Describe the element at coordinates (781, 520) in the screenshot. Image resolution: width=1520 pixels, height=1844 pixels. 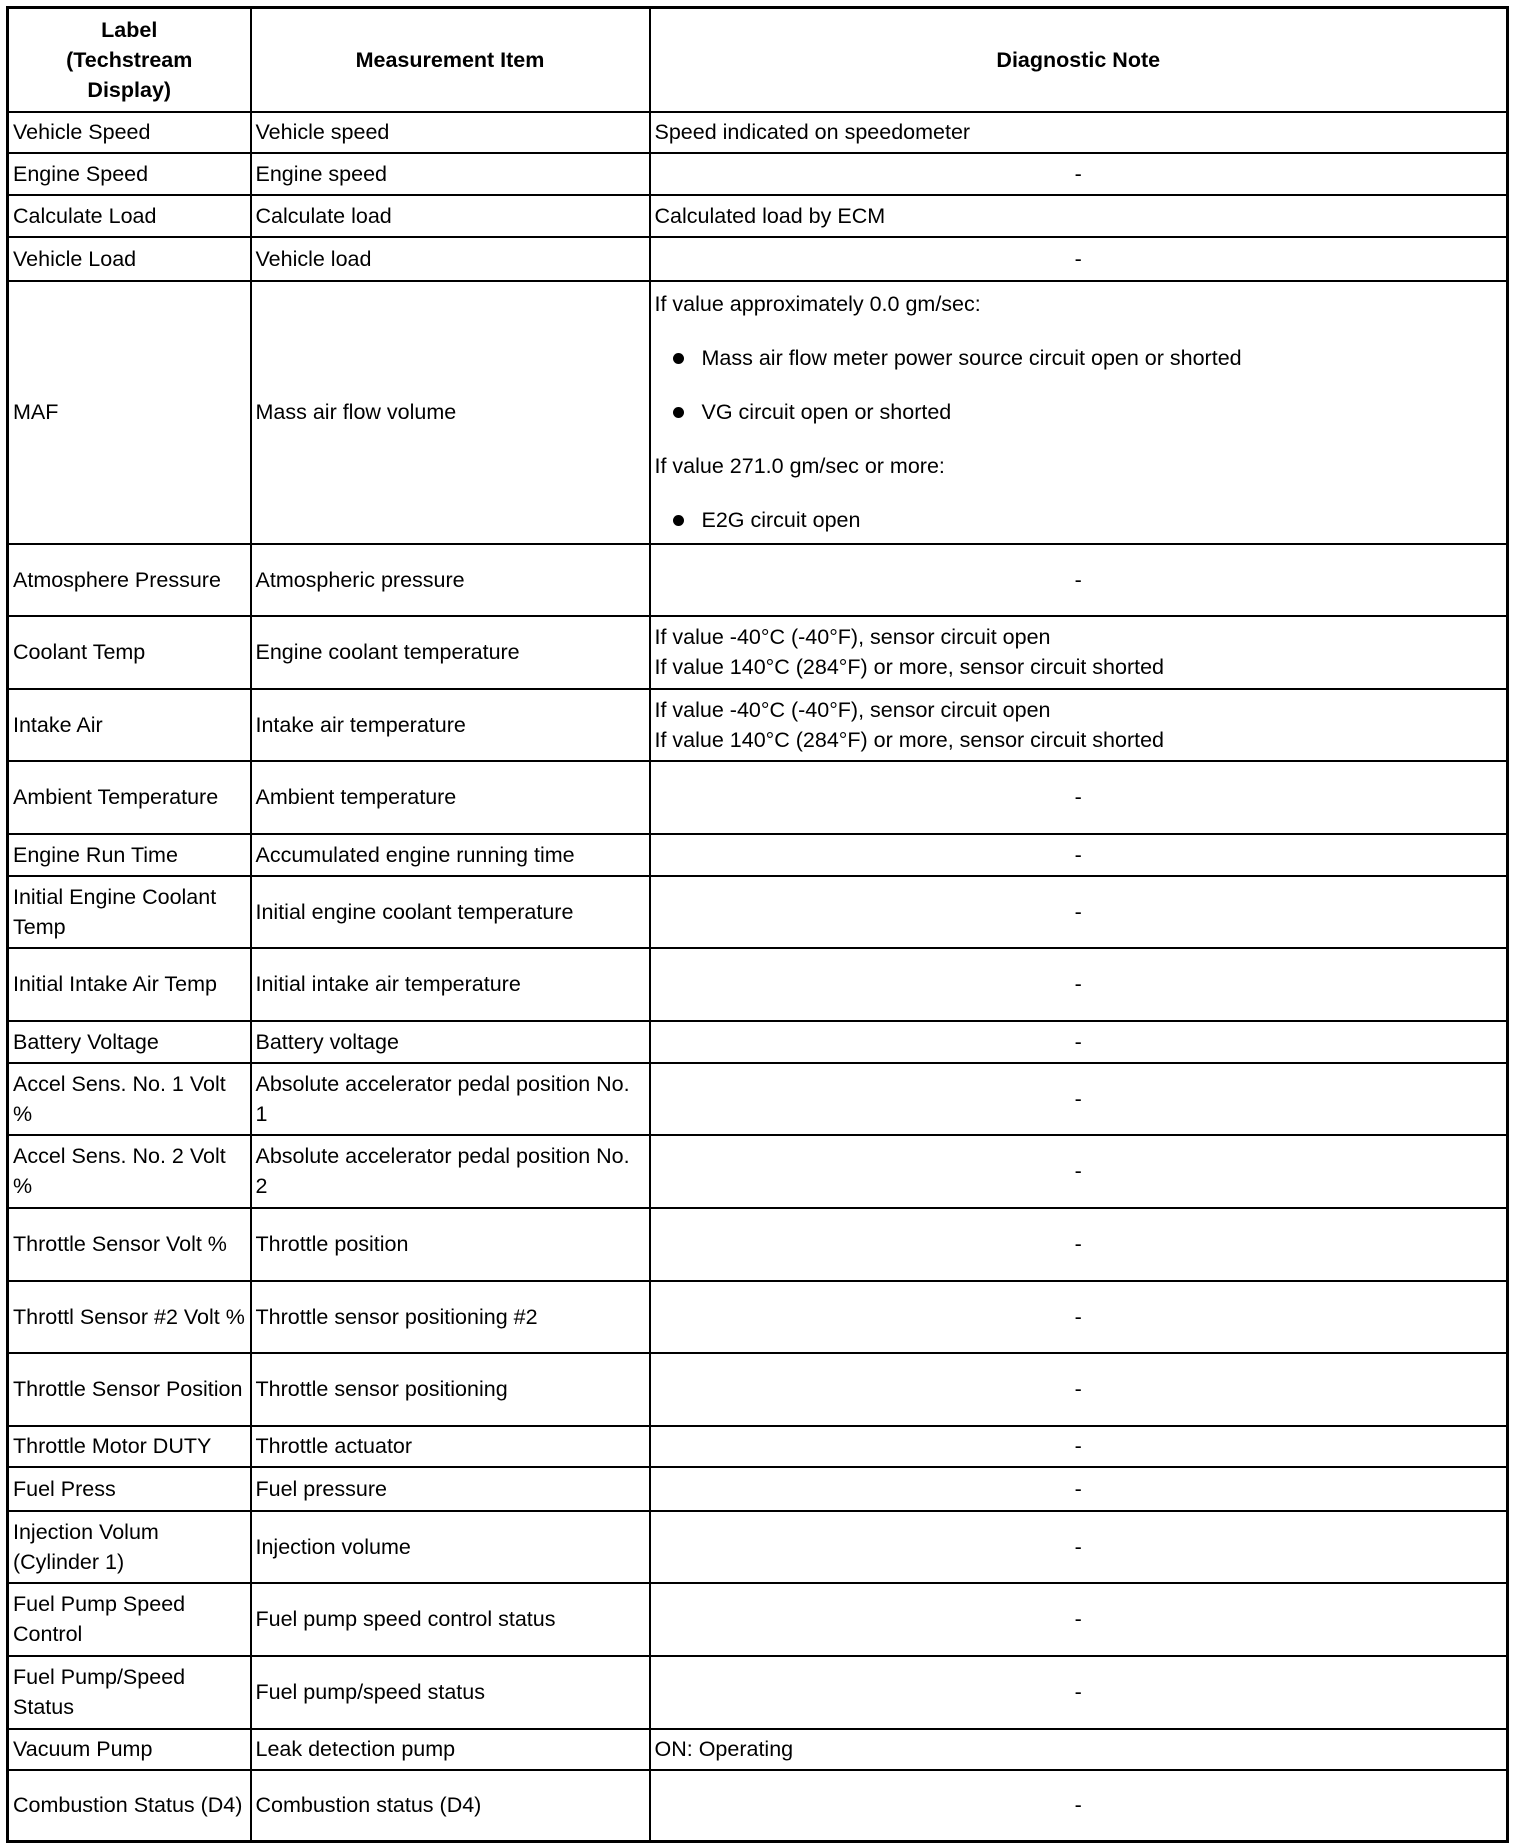
I see `bullet-text: E2G circuit open` at that location.